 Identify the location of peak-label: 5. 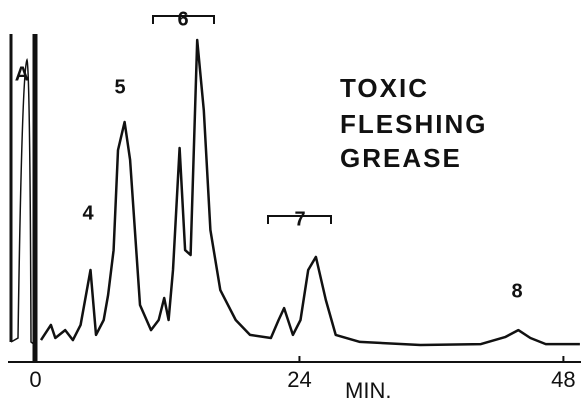
(119, 87).